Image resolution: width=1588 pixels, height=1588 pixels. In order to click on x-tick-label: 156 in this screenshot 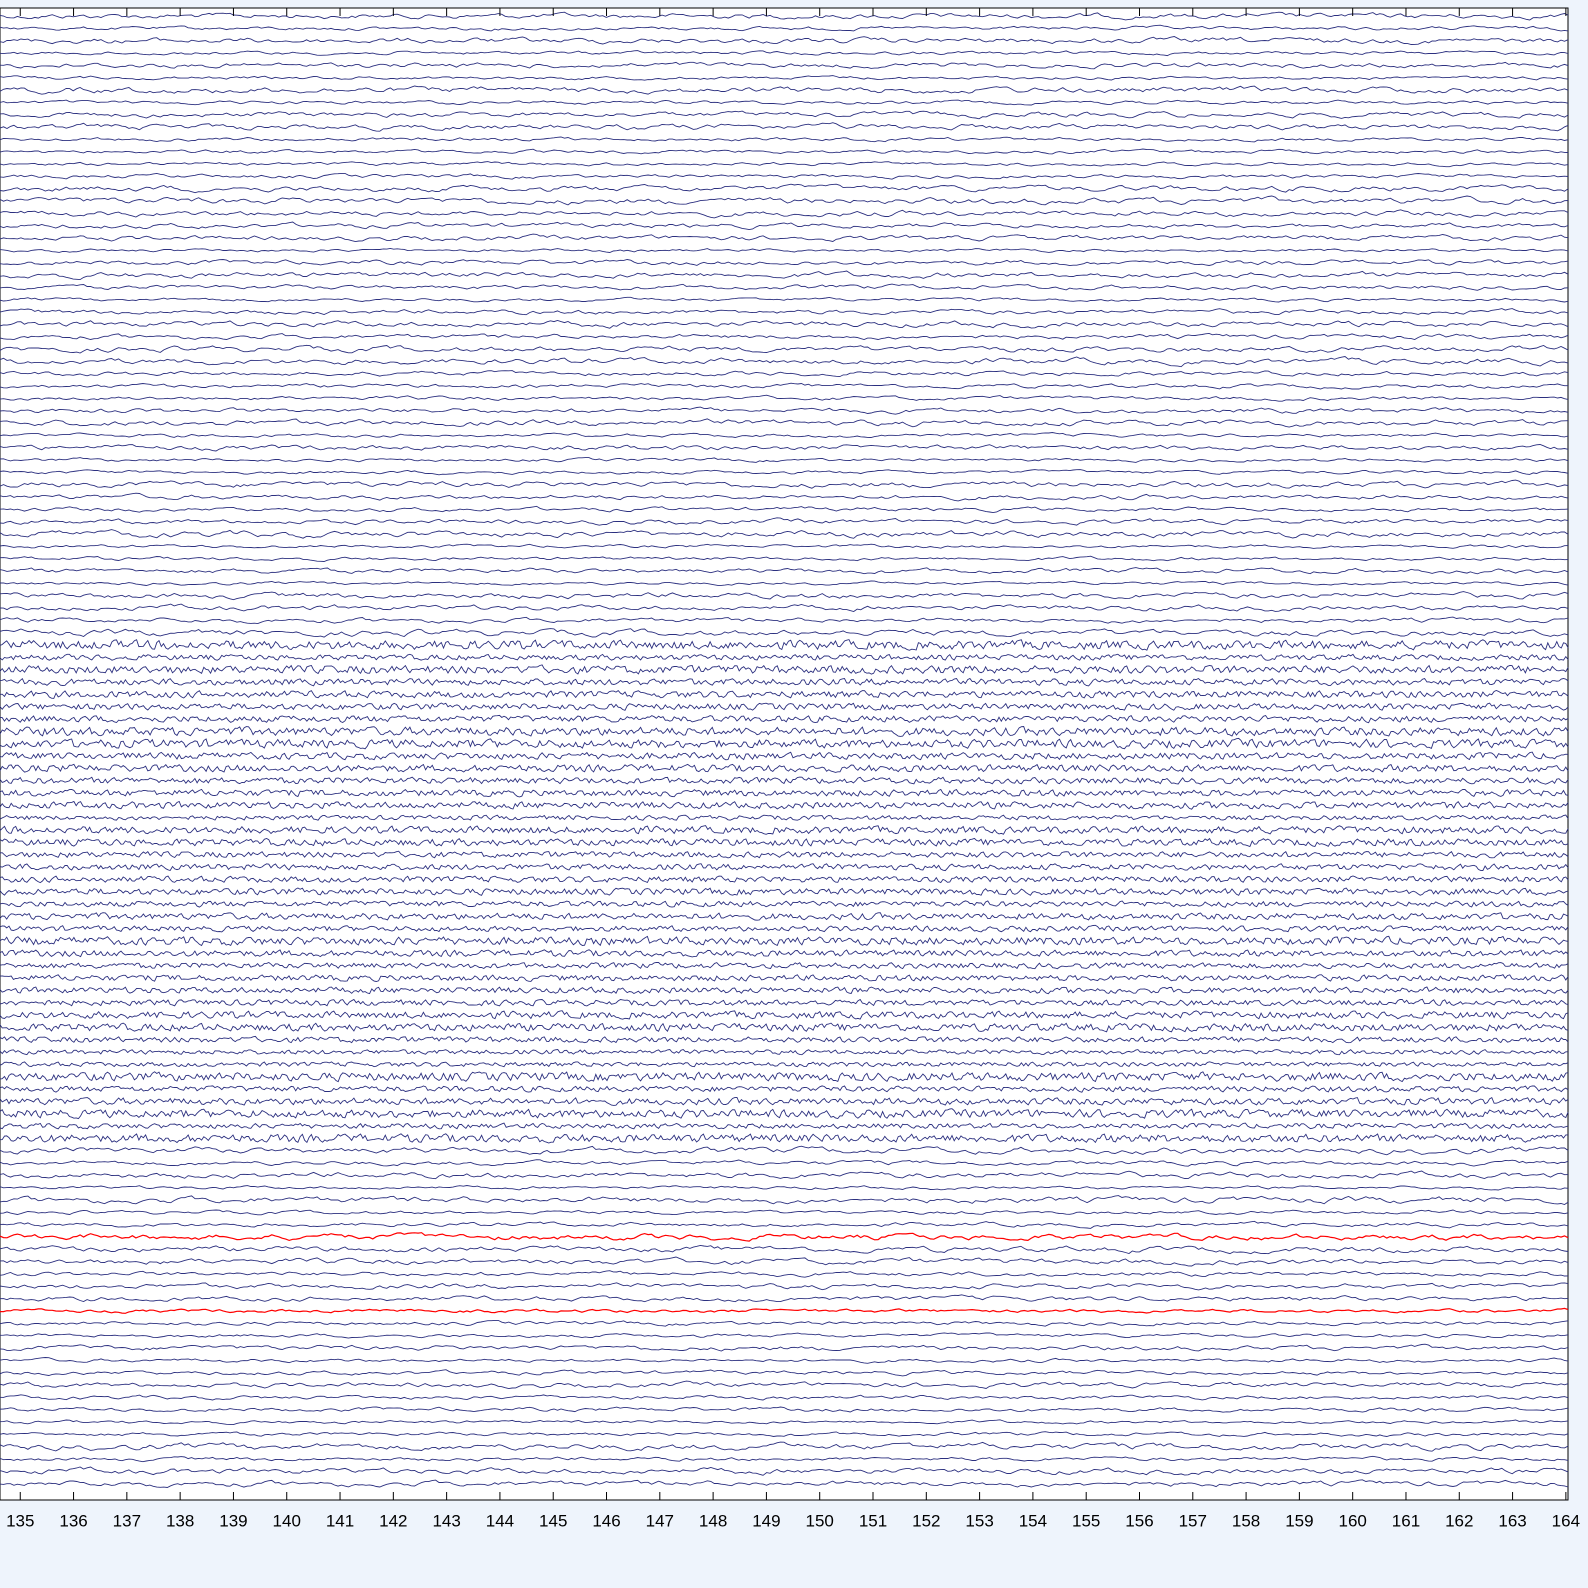, I will do `click(1139, 1520)`.